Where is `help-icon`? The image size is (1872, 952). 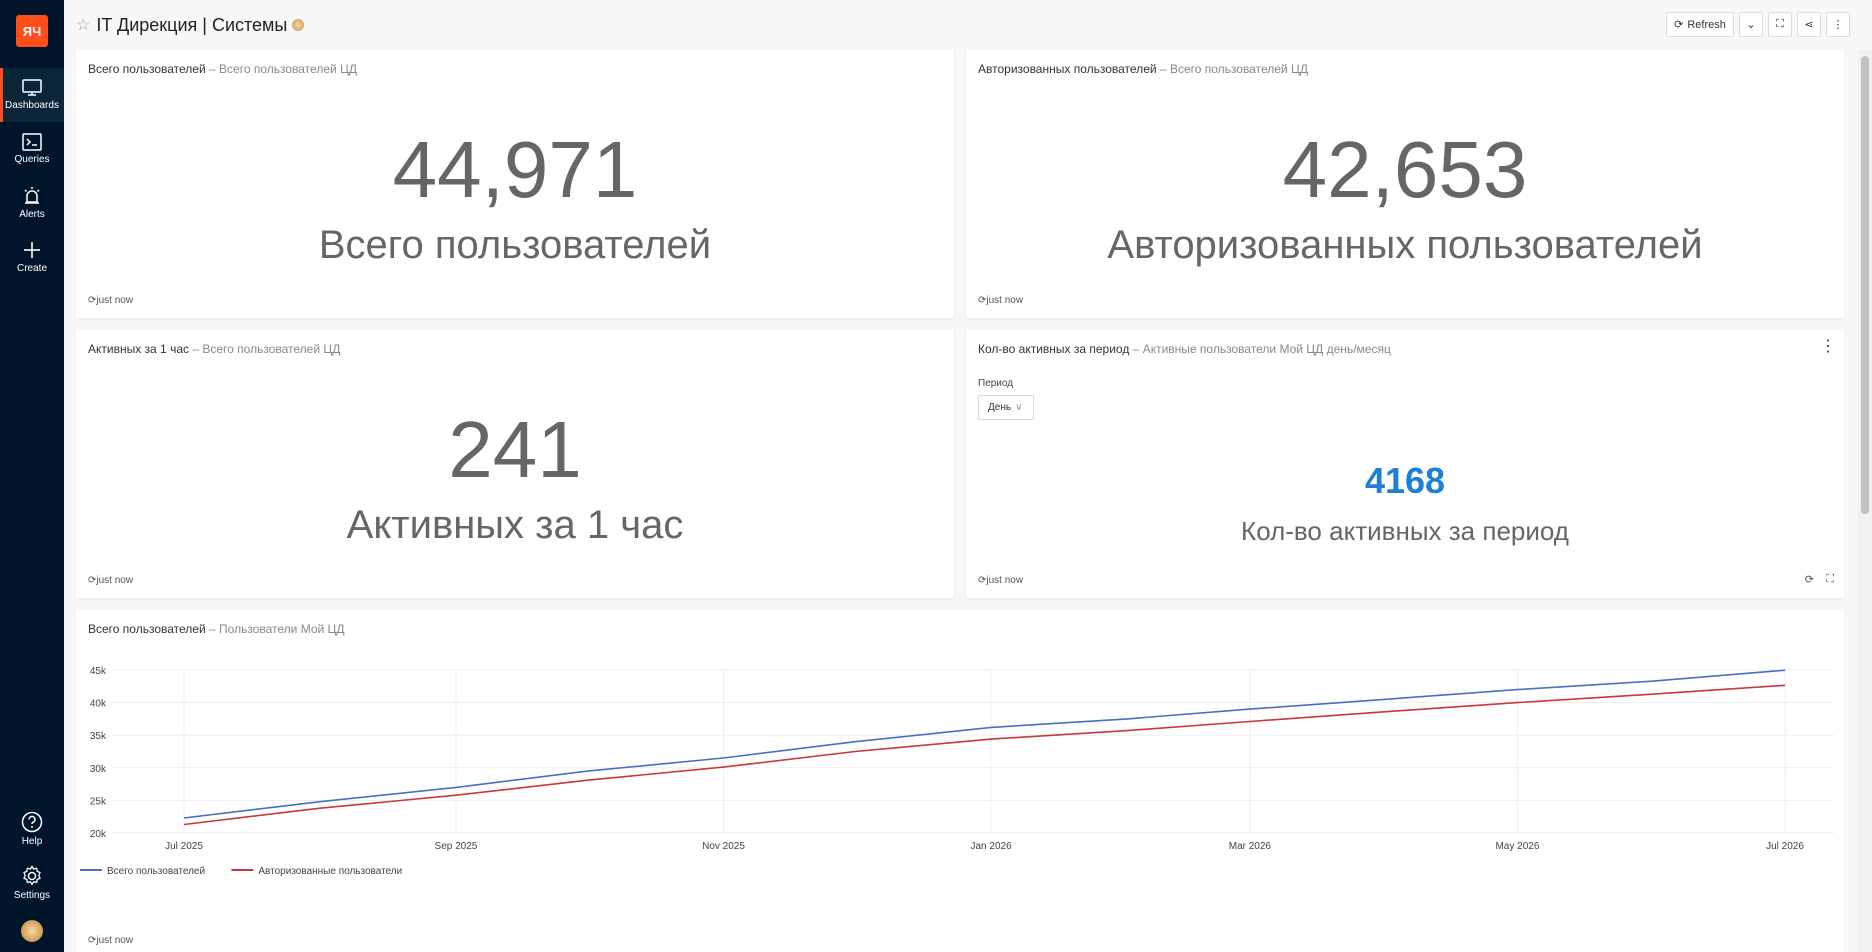
help-icon is located at coordinates (32, 822).